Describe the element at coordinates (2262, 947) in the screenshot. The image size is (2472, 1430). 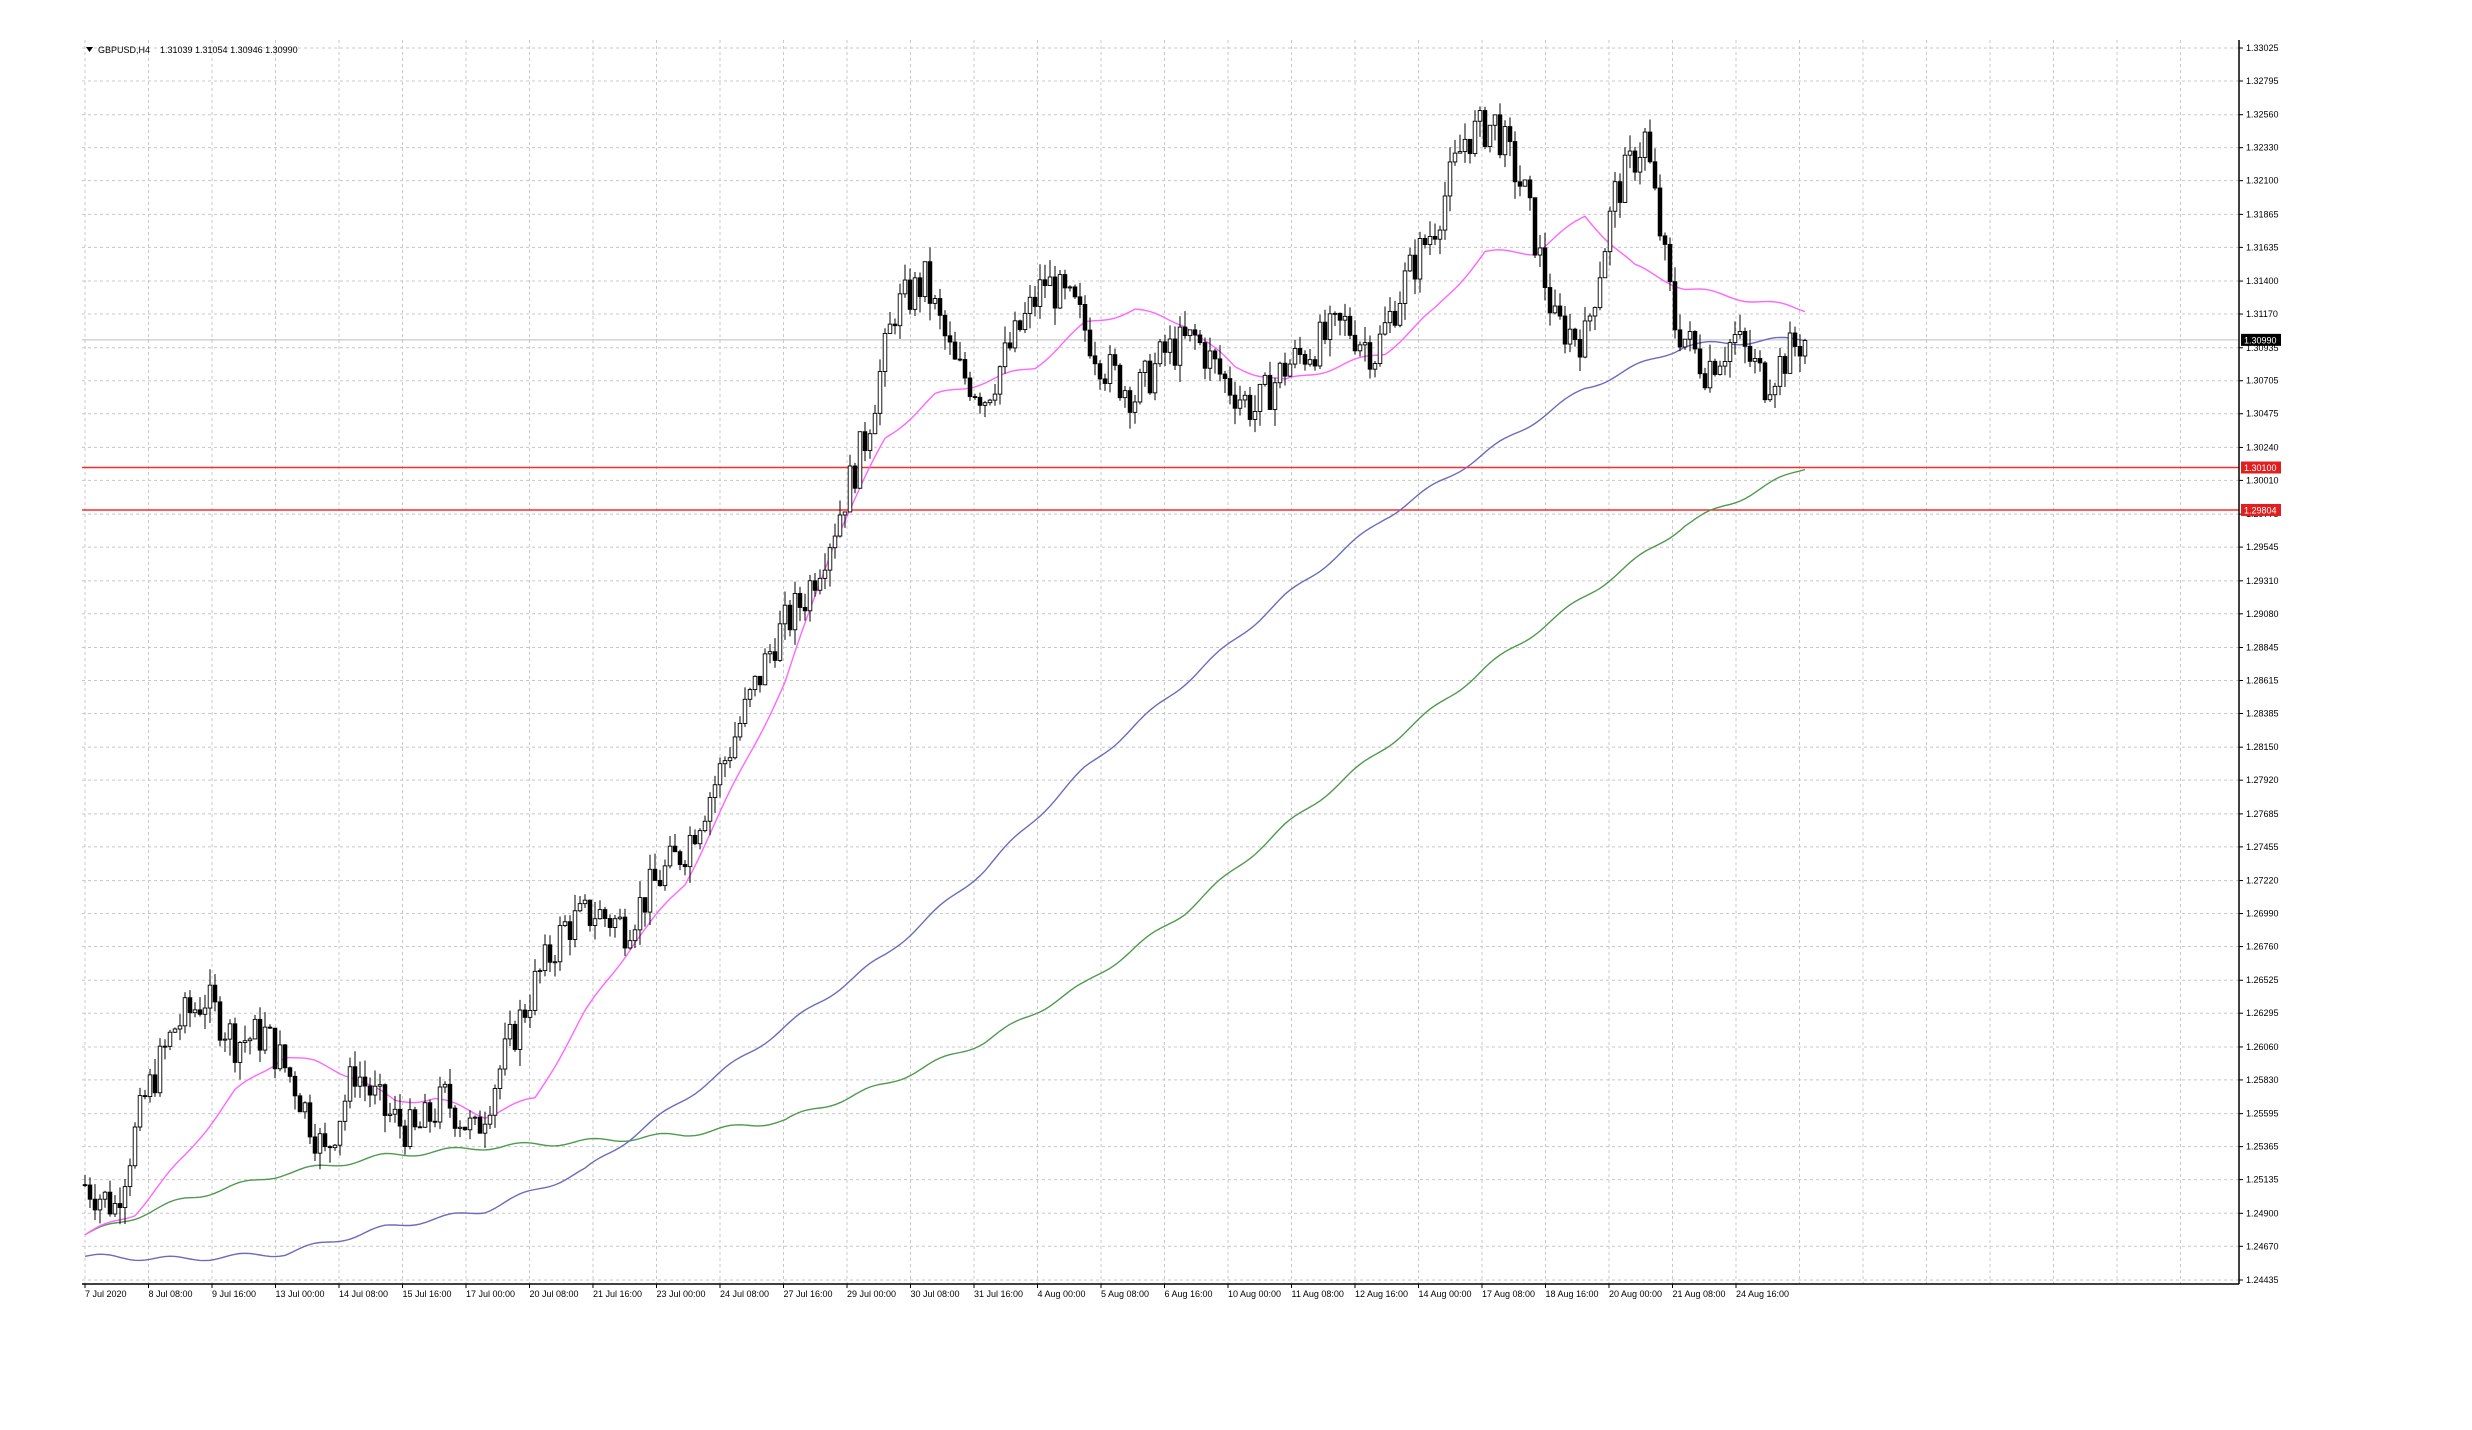
I see `y-tick-label: 1.26760` at that location.